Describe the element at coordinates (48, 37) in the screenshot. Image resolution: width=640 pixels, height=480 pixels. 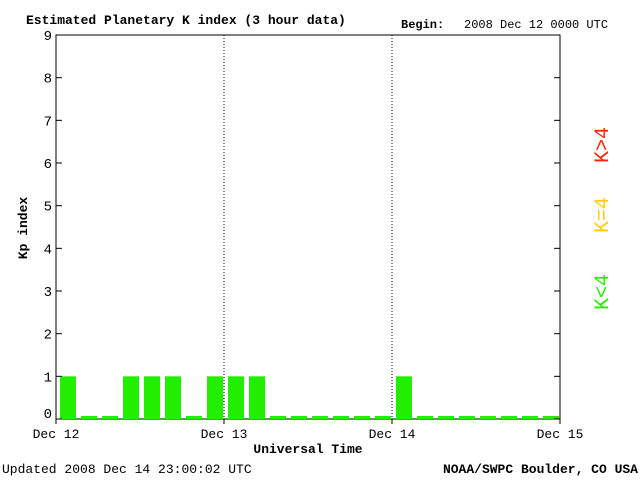
I see `y-tick-label: 9` at that location.